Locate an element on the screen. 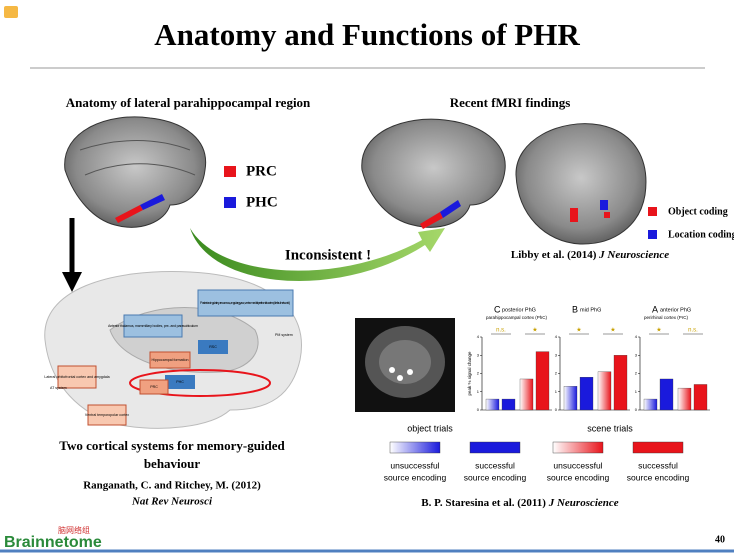 The height and width of the screenshot is (554, 734). panel-subtitle: parahippocampal cortex (PhC) is located at coordinates (517, 317).